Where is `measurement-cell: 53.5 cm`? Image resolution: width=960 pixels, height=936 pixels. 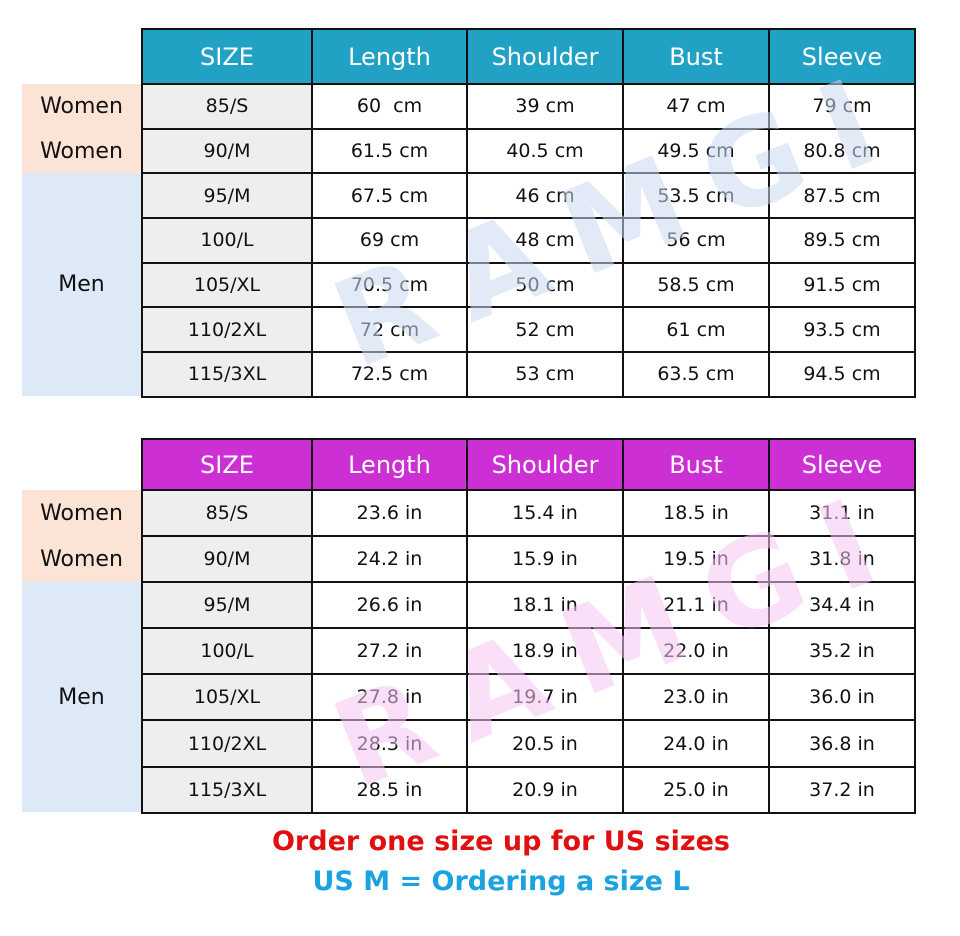 measurement-cell: 53.5 cm is located at coordinates (696, 196).